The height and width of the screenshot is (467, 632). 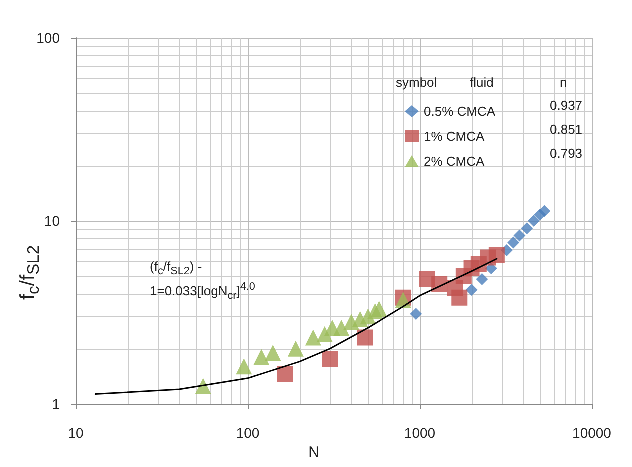 I want to click on annotation: 0.851, so click(x=566, y=130).